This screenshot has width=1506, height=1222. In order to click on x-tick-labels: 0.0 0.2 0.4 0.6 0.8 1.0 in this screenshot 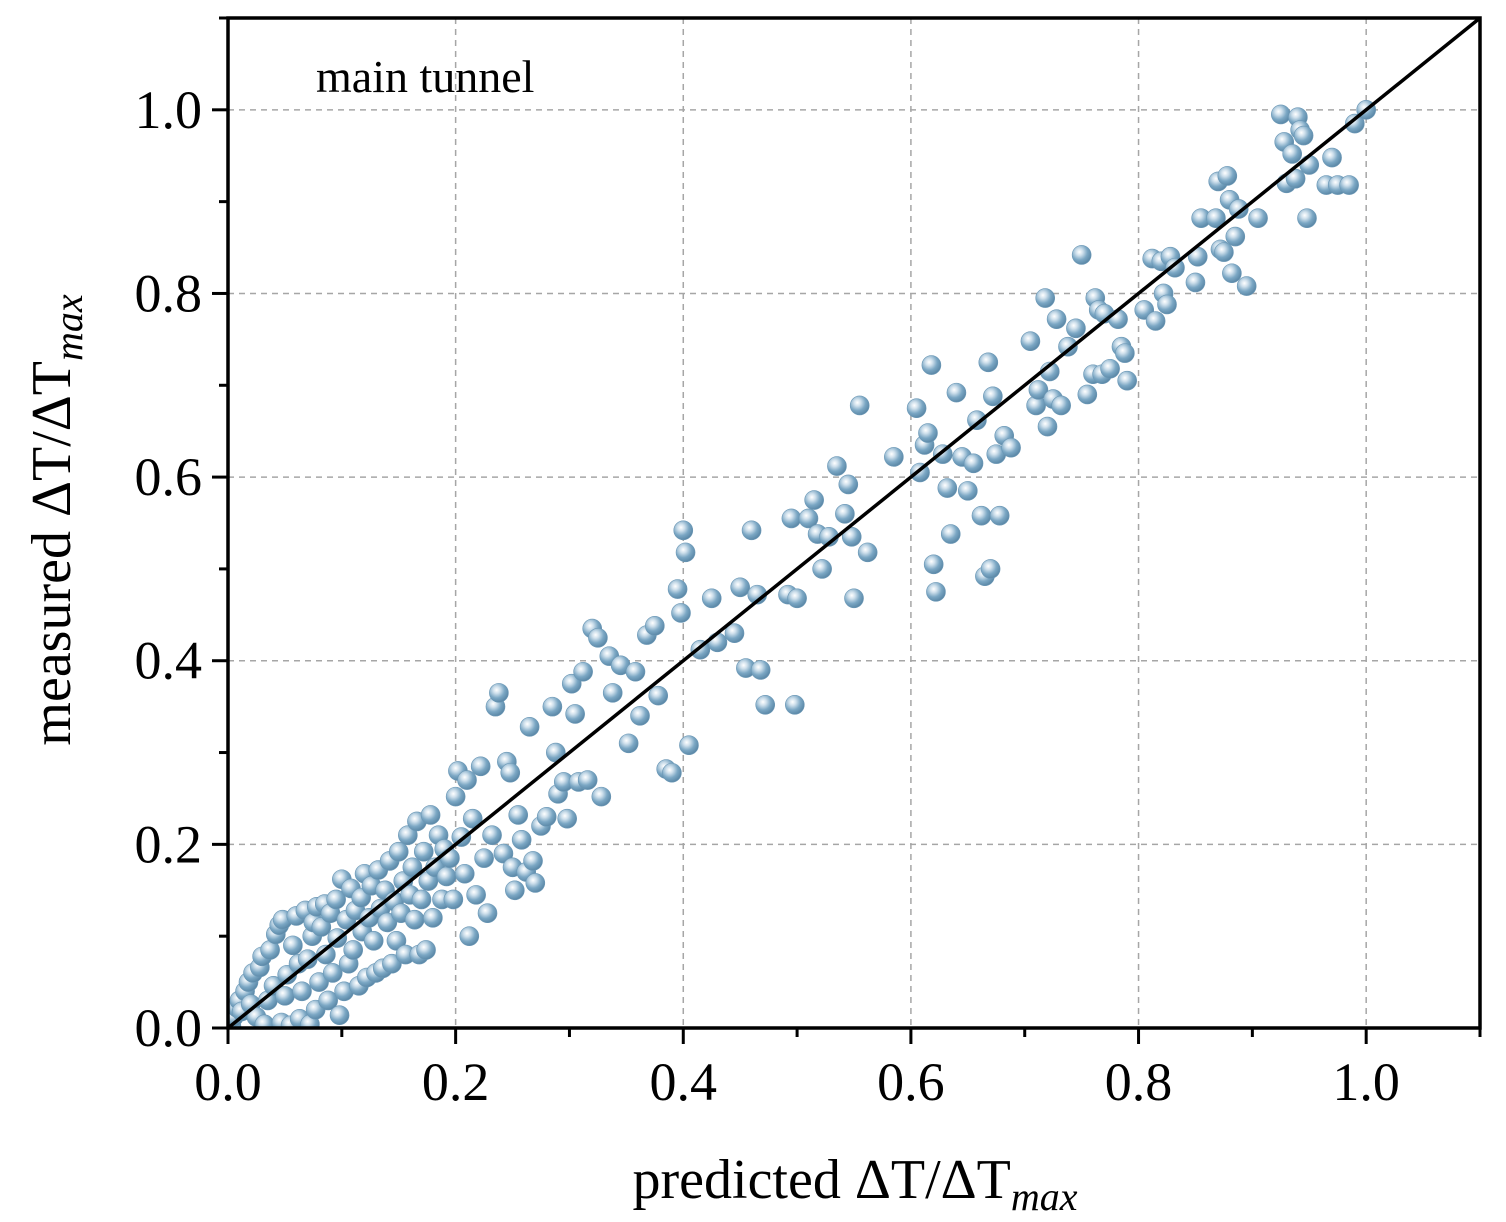, I will do `click(797, 1082)`.